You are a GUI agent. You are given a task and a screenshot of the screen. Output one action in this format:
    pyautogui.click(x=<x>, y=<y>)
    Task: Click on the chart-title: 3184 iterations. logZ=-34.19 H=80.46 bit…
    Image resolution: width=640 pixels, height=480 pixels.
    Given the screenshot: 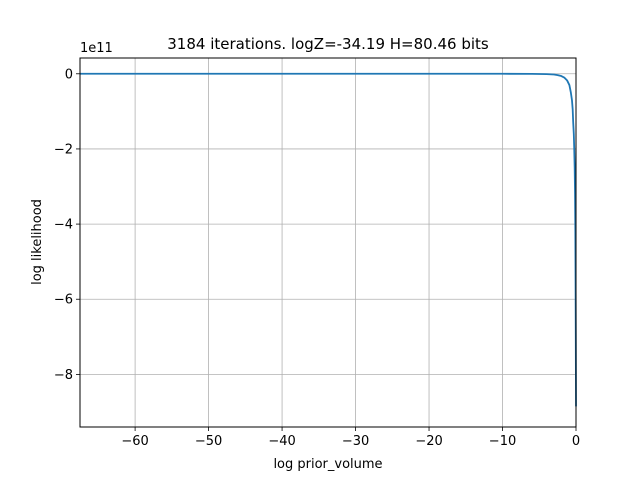 What is the action you would take?
    pyautogui.click(x=328, y=44)
    